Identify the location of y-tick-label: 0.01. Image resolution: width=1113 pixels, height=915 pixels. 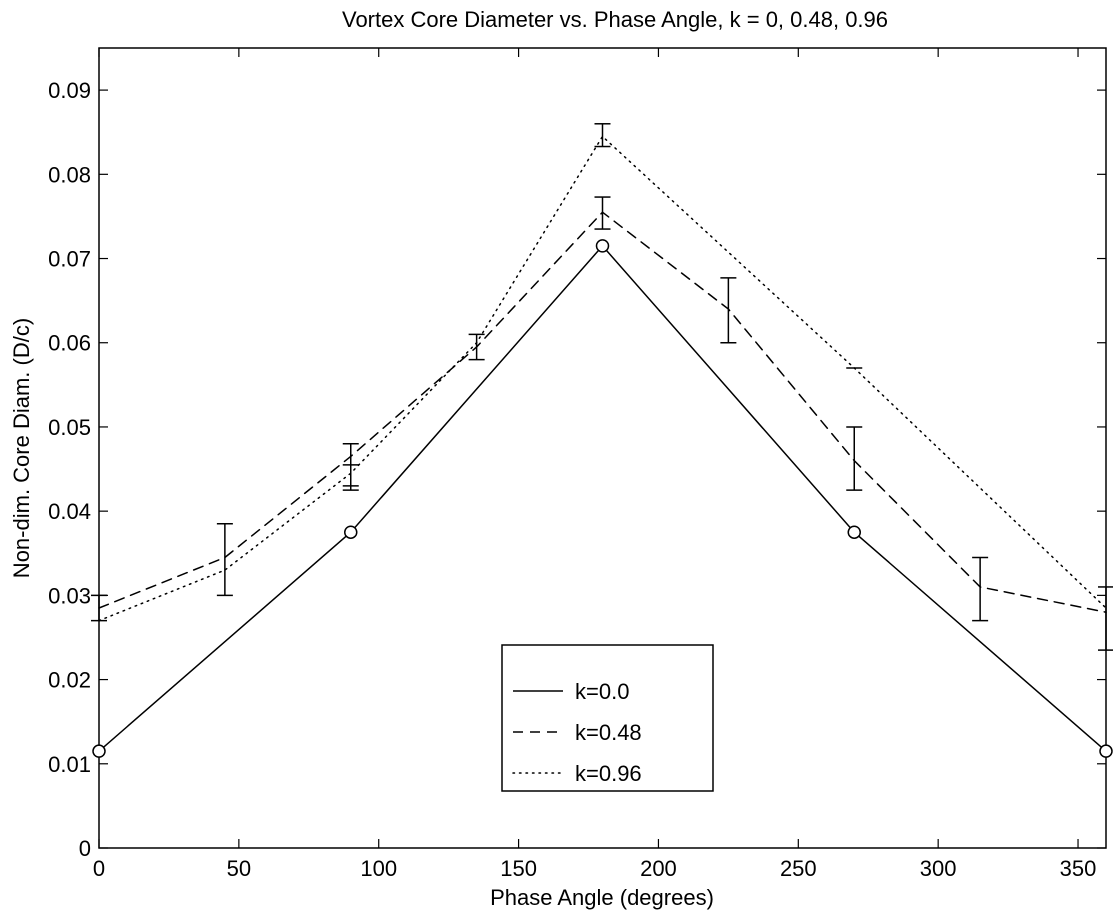
(69, 764).